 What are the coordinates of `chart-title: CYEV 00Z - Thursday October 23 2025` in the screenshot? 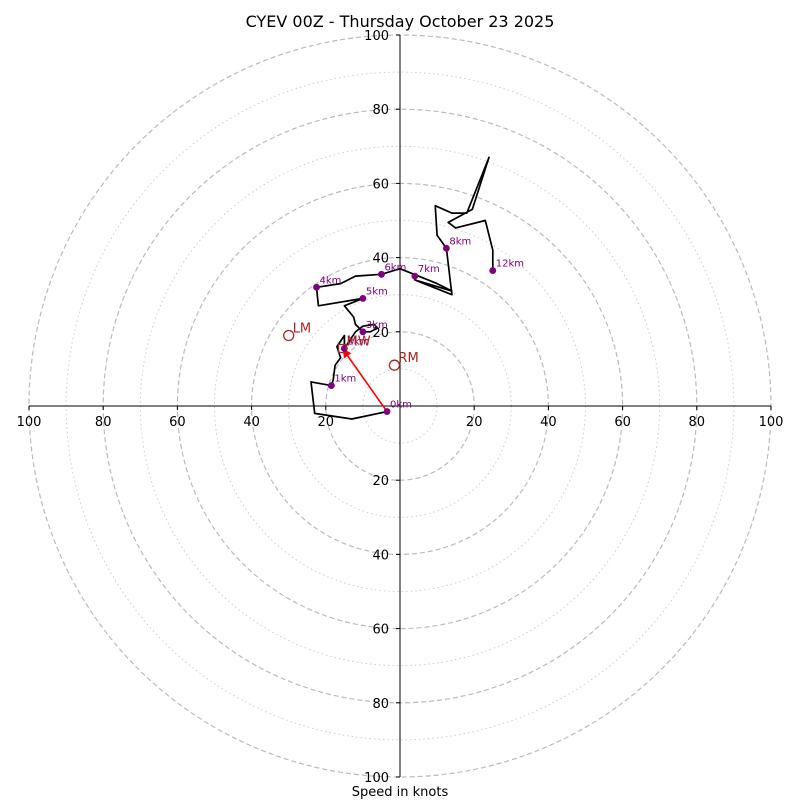 It's located at (400, 21).